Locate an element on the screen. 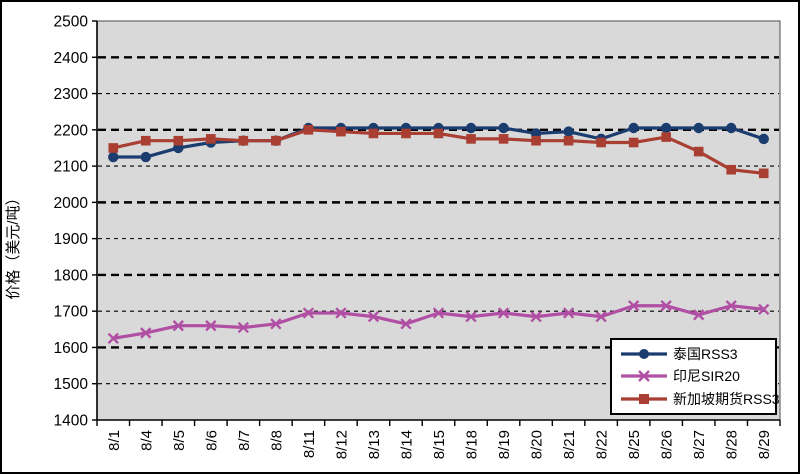 Image resolution: width=800 pixels, height=474 pixels. x-tick-label: 8/12 is located at coordinates (341, 444).